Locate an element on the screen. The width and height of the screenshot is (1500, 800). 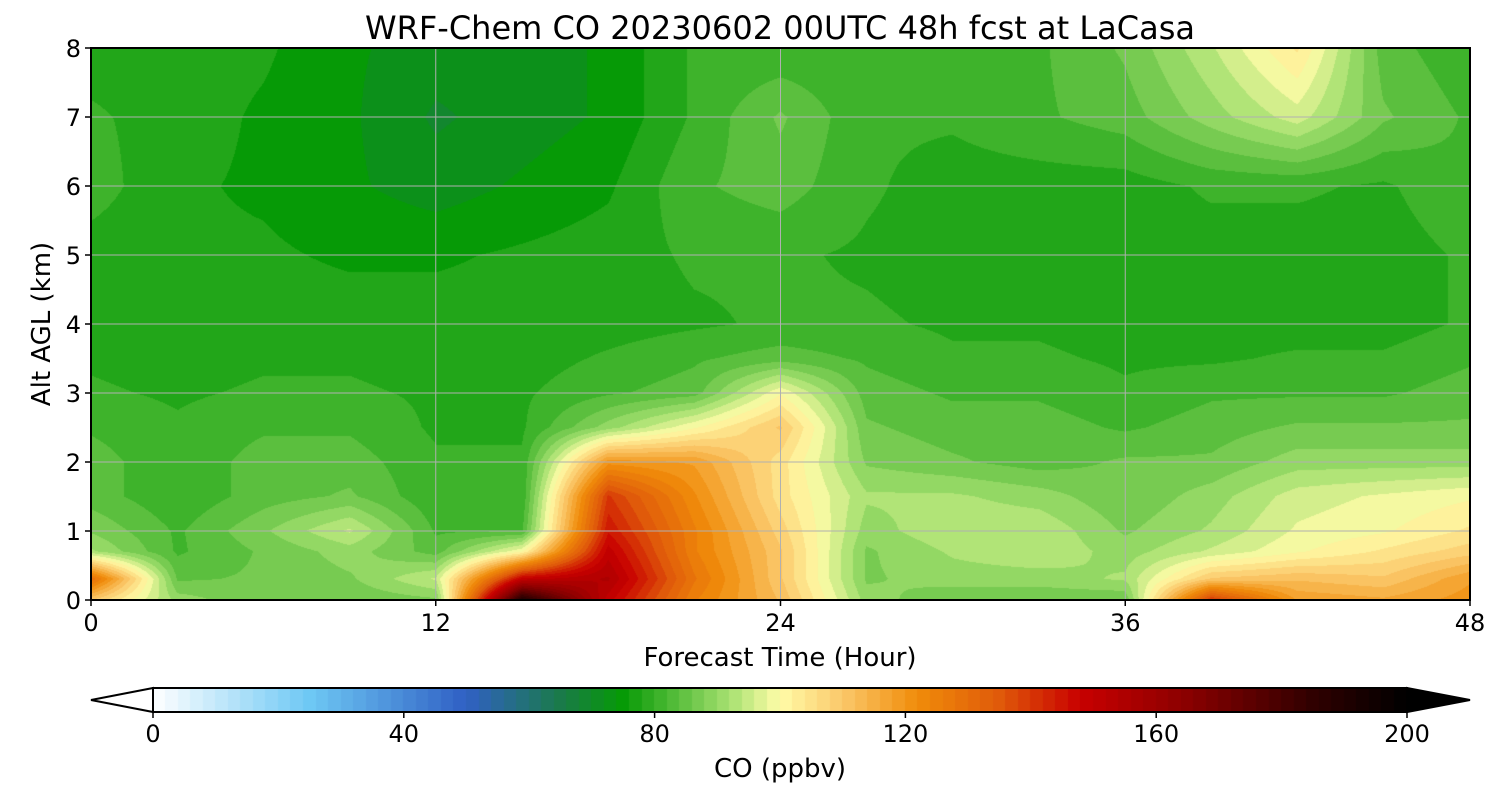
colorbar-frame is located at coordinates (780, 700).